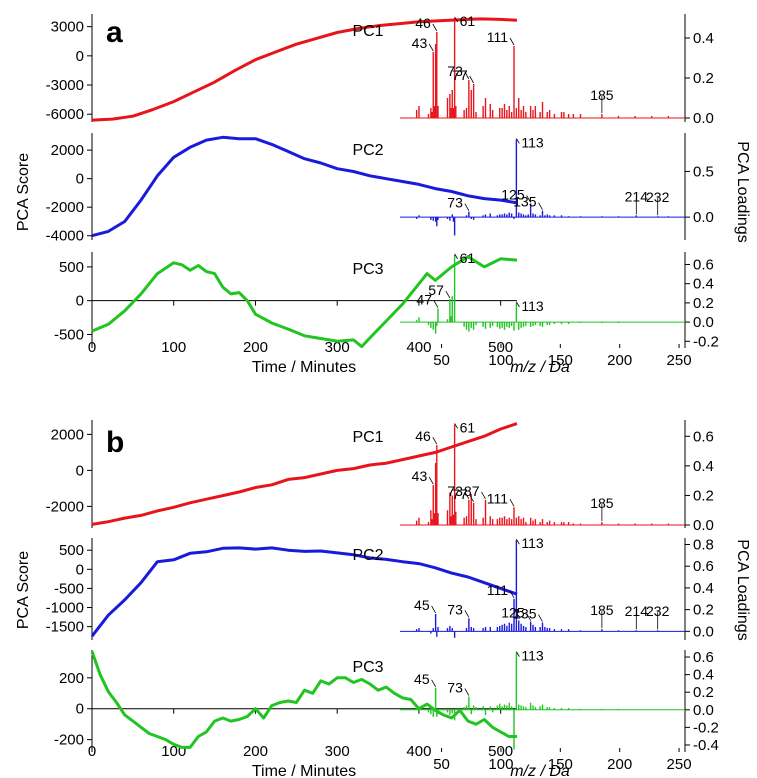  What do you see at coordinates (65, 236) in the screenshot?
I see `y-tick-label-a-score2: -4000` at bounding box center [65, 236].